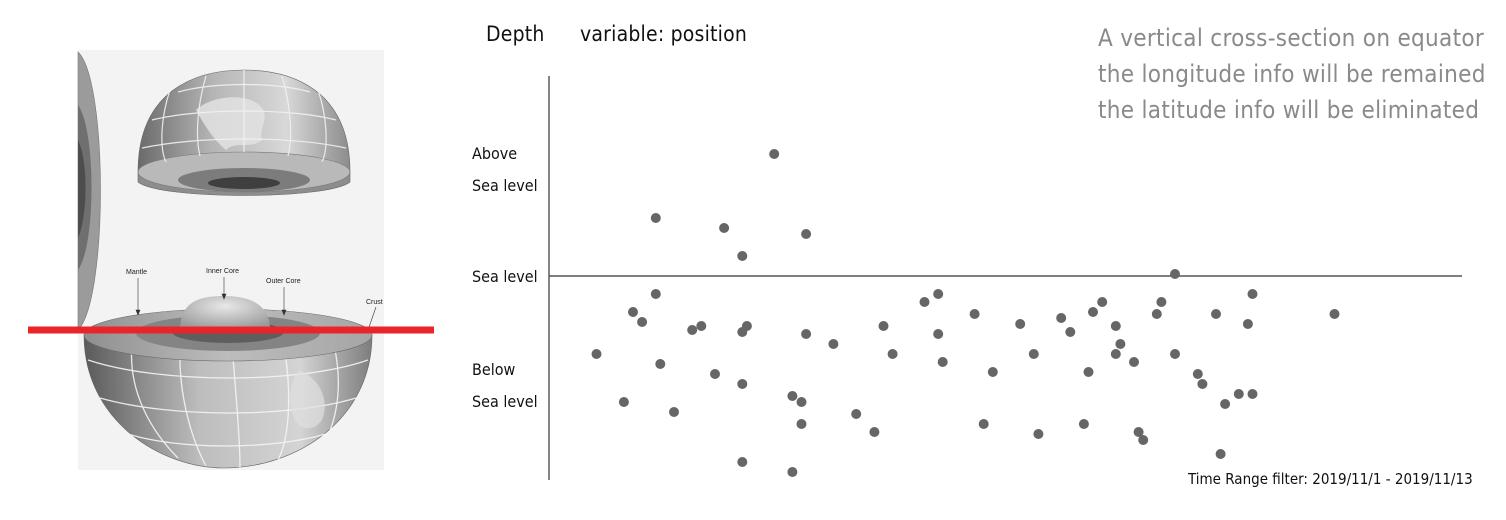 Image resolution: width=1506 pixels, height=520 pixels. What do you see at coordinates (374, 302) in the screenshot?
I see `crust-label: Crust` at bounding box center [374, 302].